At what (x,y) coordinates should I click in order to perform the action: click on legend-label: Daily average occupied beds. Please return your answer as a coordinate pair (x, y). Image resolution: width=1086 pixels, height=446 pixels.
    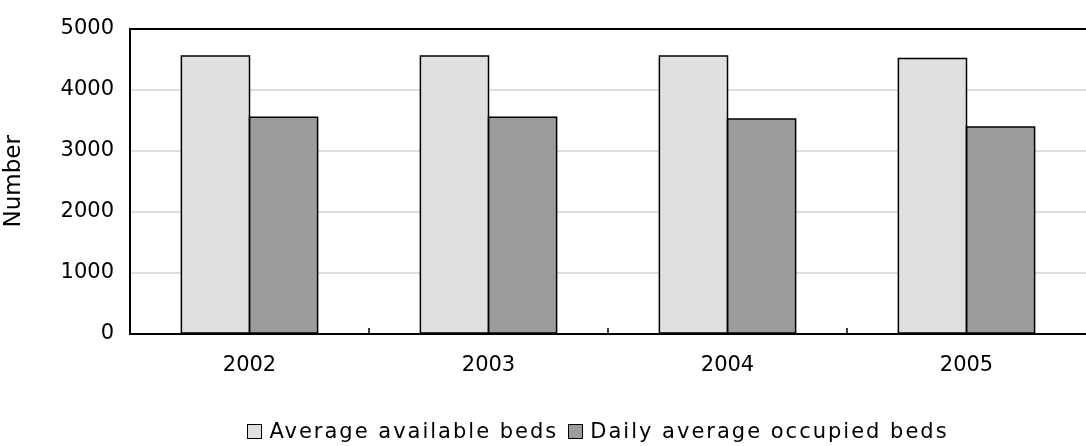
    Looking at the image, I should click on (769, 431).